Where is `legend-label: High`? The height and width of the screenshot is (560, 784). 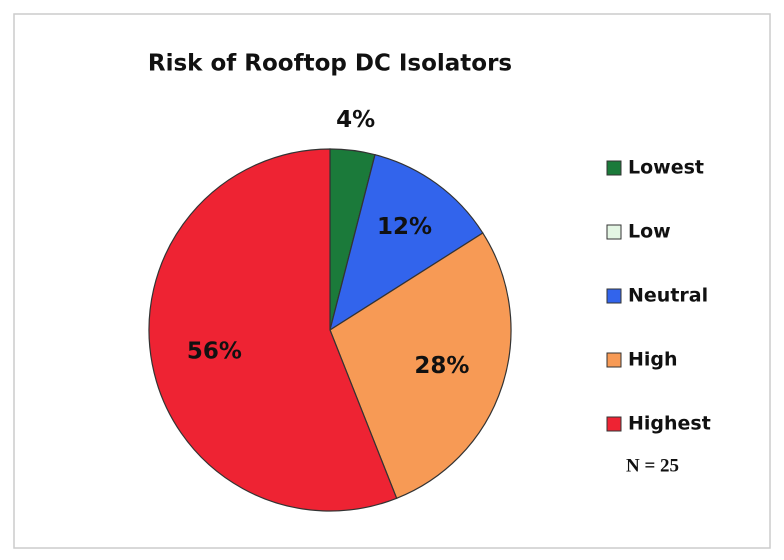
legend-label: High is located at coordinates (653, 360).